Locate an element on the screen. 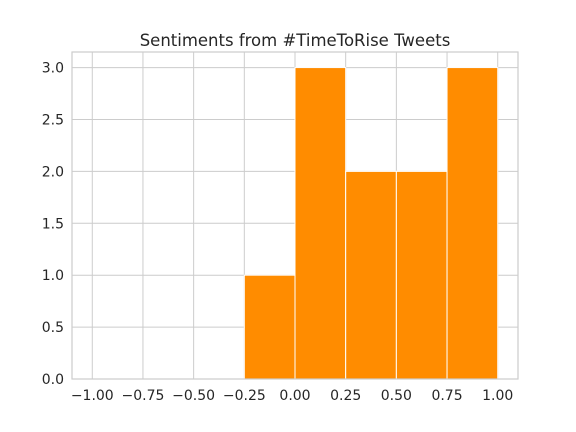 Image resolution: width=576 pixels, height=432 pixels. chart-title: Sentiments from #TimeToRise Tweets is located at coordinates (295, 40).